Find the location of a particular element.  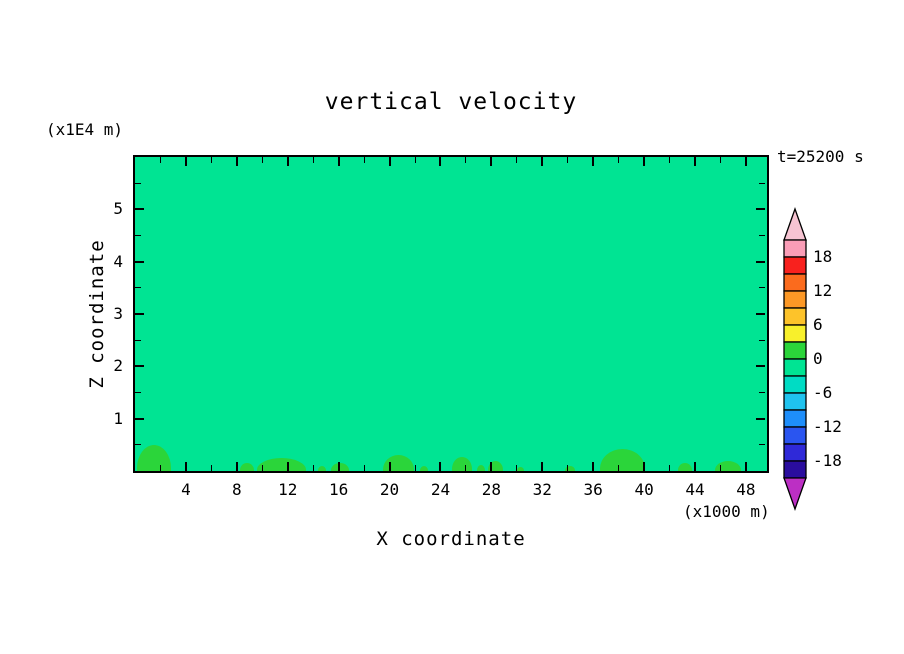

x-tick-label: 44 is located at coordinates (695, 489).